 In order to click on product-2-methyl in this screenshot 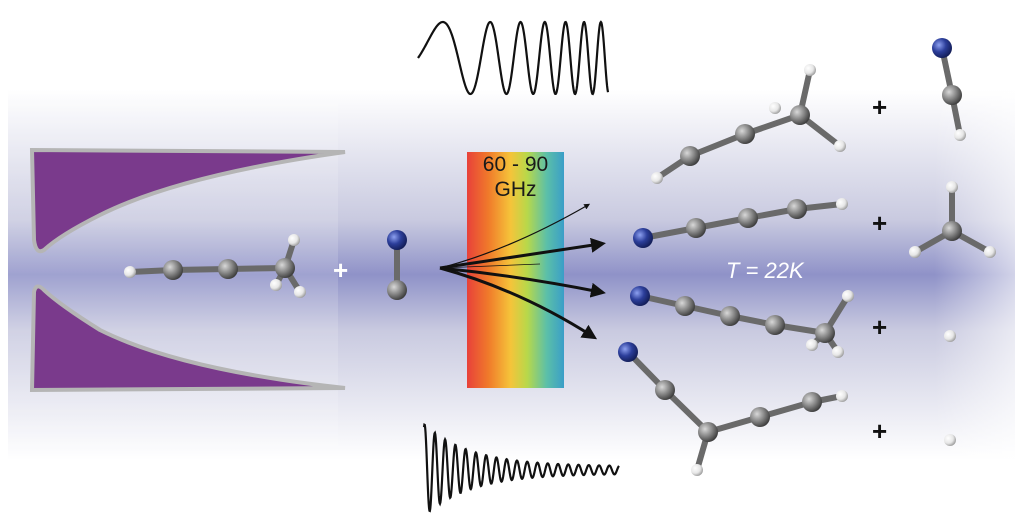, I will do `click(952, 219)`.